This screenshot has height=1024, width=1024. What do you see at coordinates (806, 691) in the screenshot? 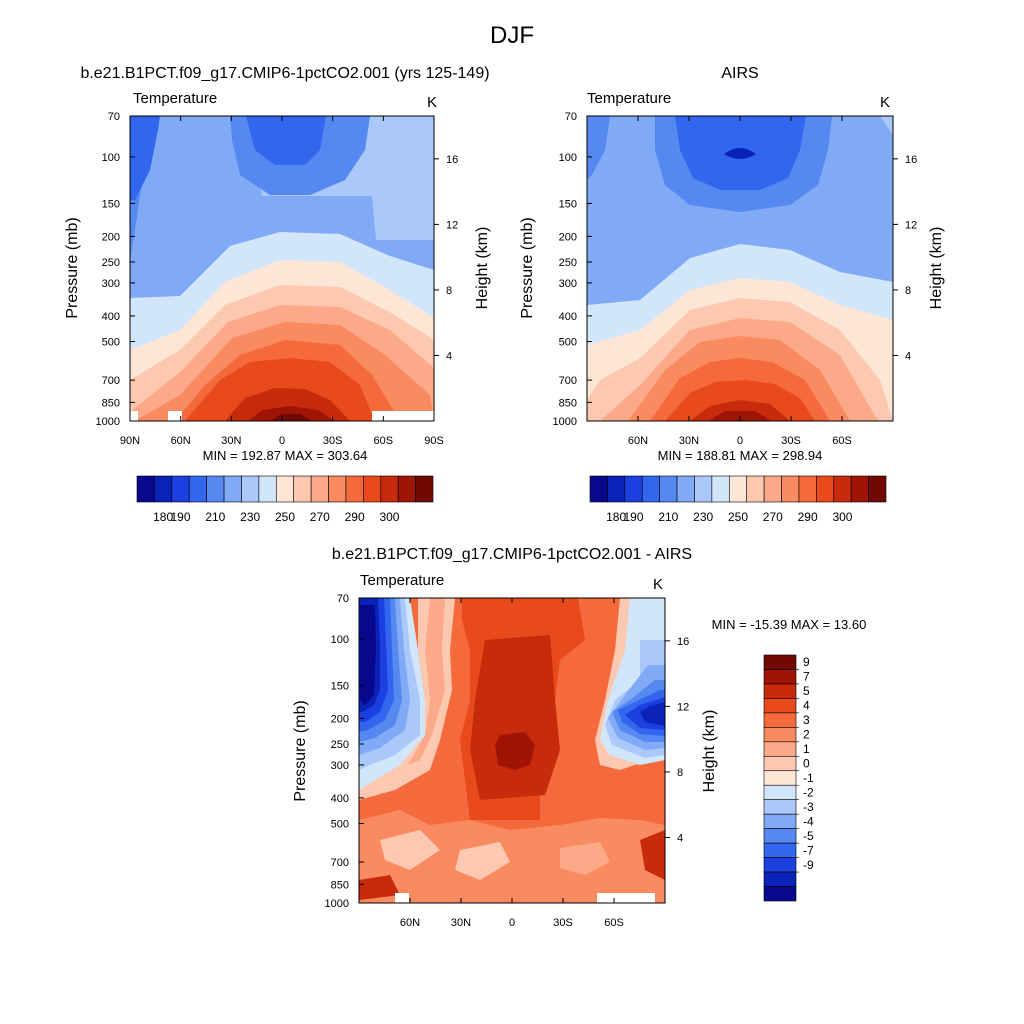
I see `colorbar-label: 5` at bounding box center [806, 691].